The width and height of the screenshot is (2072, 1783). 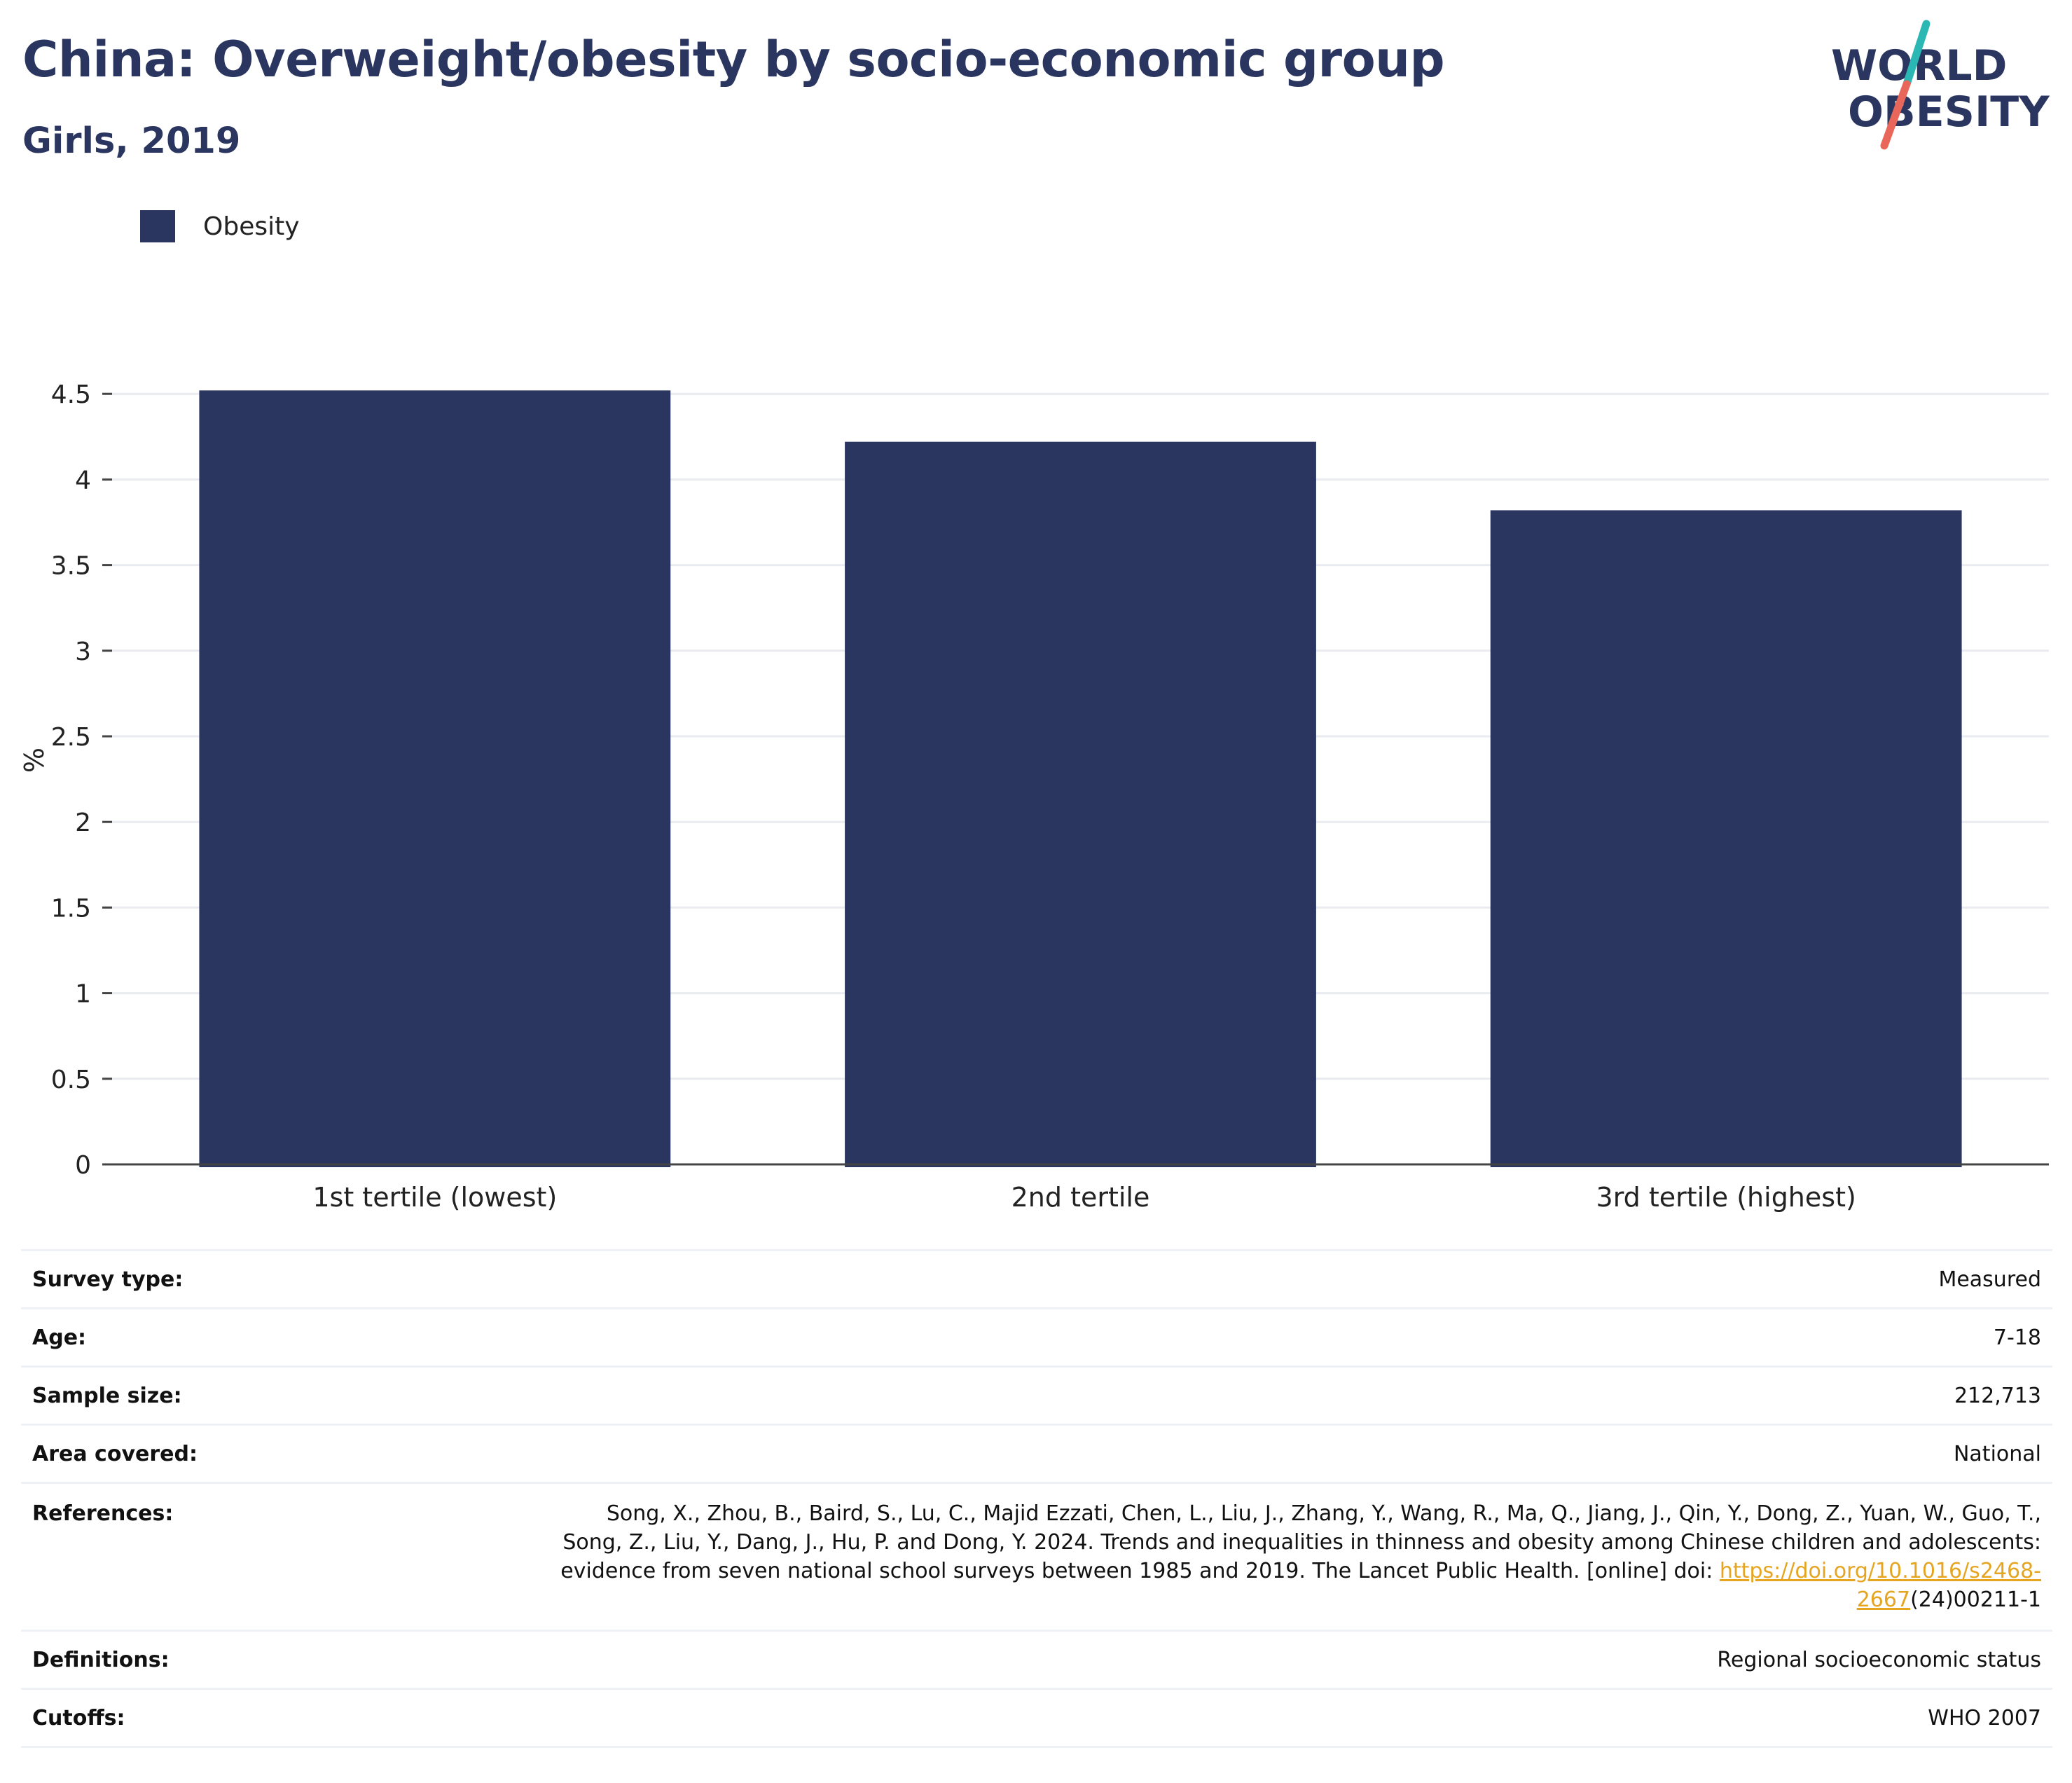 I want to click on info-label: Definitions:, so click(x=278, y=1659).